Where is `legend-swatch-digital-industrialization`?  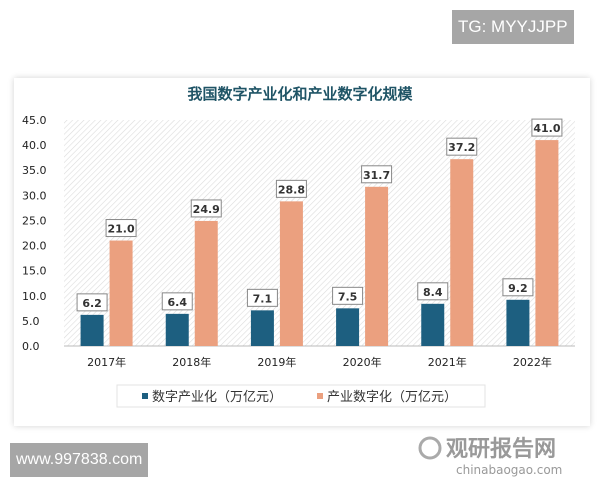
legend-swatch-digital-industrialization is located at coordinates (145, 396).